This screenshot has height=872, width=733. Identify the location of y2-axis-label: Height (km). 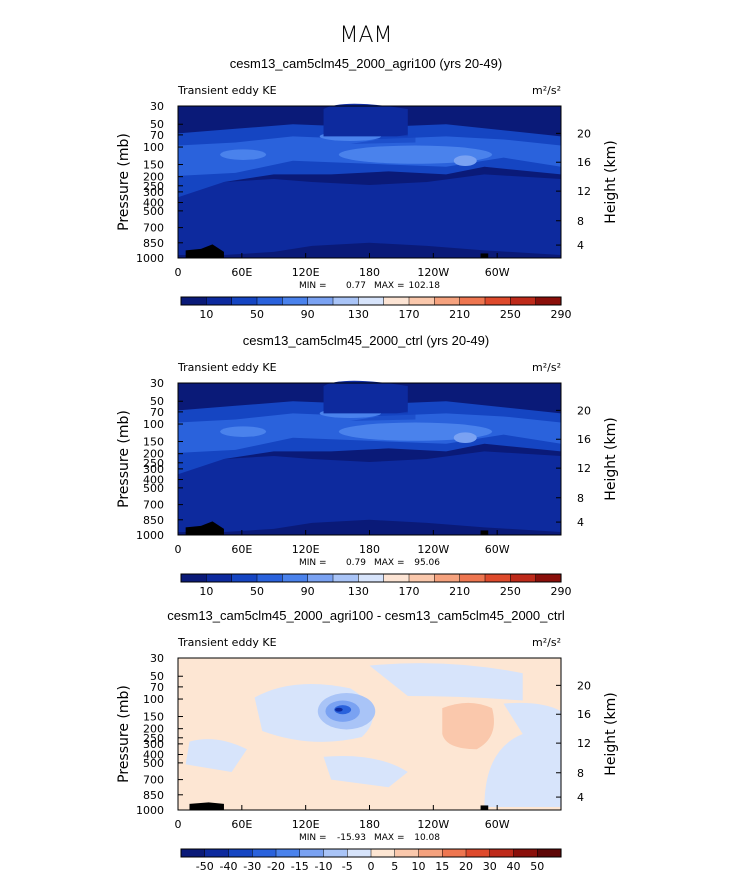
(611, 733).